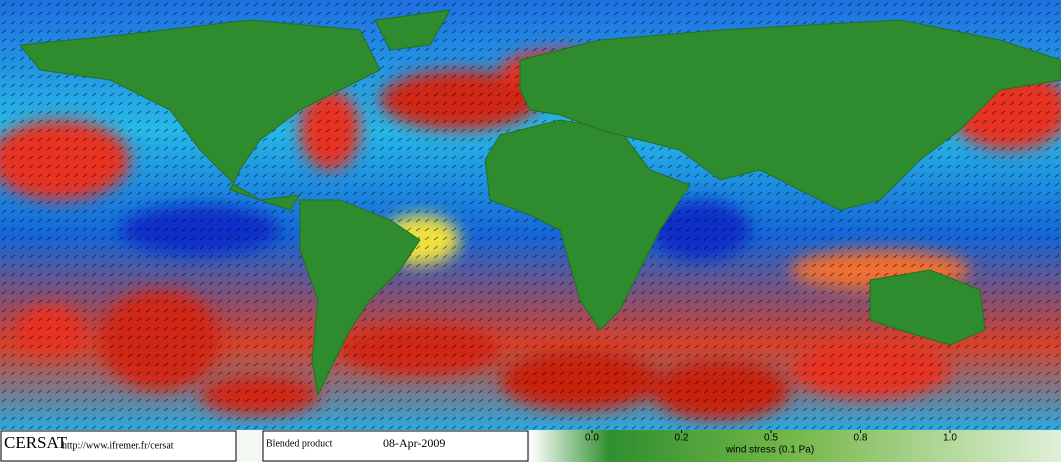 The height and width of the screenshot is (462, 1061). Describe the element at coordinates (200, 115) in the screenshot. I see `north-america` at that location.